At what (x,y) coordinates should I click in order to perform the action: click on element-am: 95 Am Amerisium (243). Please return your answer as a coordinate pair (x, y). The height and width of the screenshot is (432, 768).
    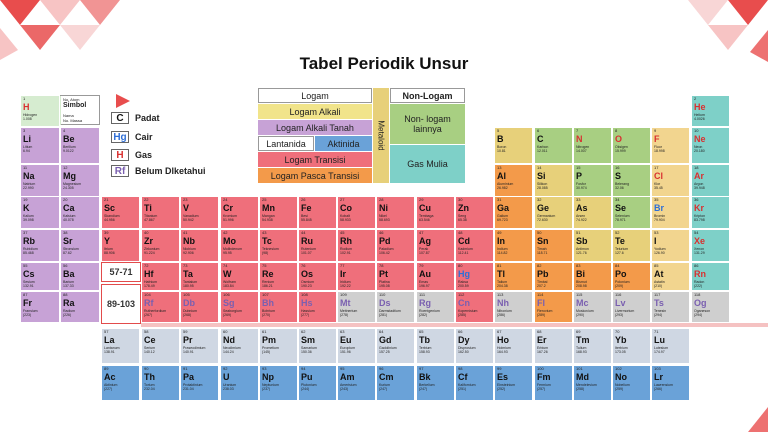
    Looking at the image, I should click on (356, 383).